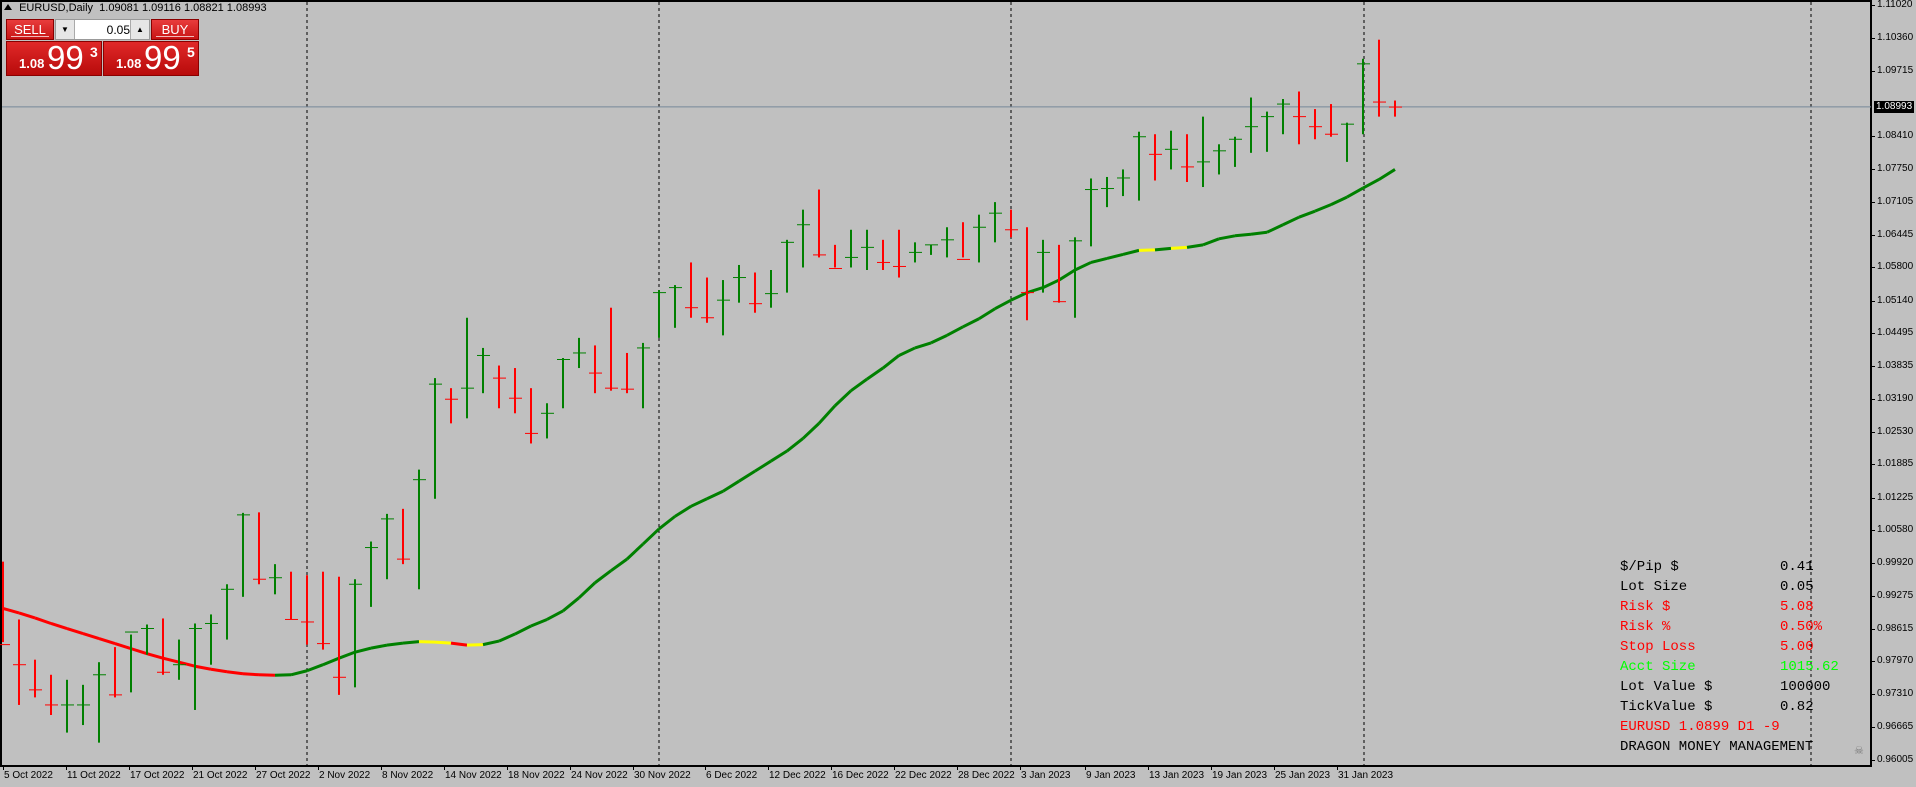 The image size is (1916, 787). What do you see at coordinates (151, 57) in the screenshot?
I see `buy-price-button: 1.08 99 5` at bounding box center [151, 57].